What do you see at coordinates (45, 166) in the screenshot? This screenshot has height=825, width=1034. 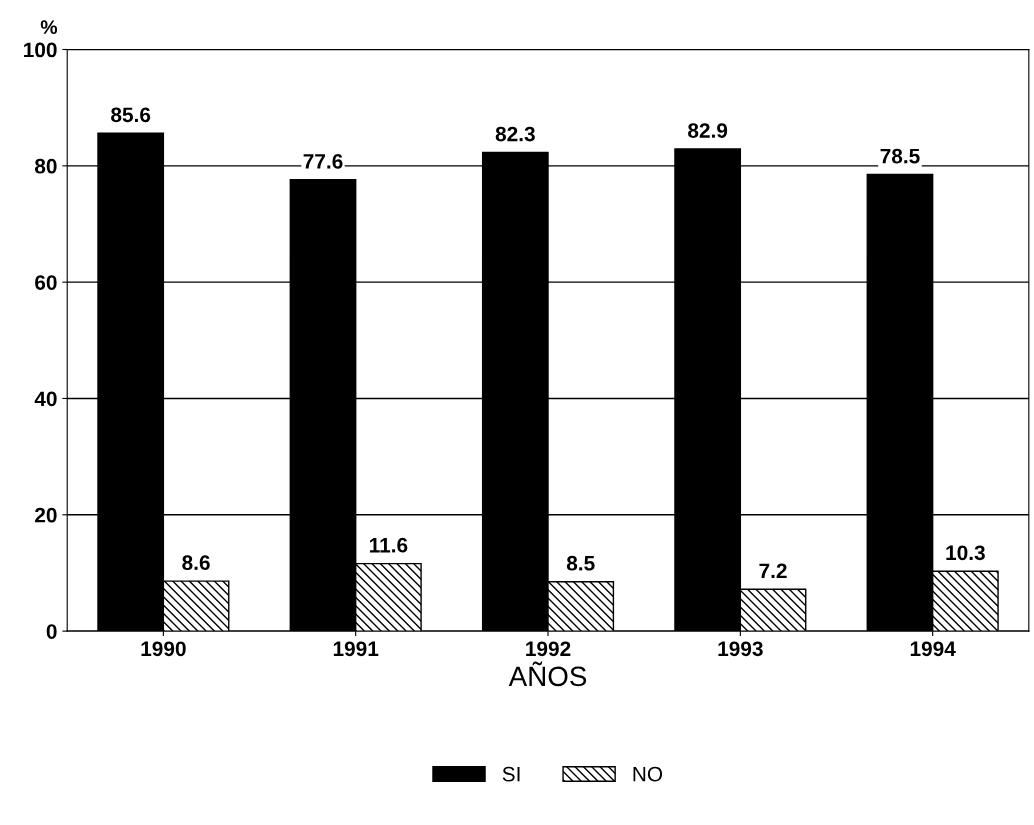 I see `y-tick-label: 80` at bounding box center [45, 166].